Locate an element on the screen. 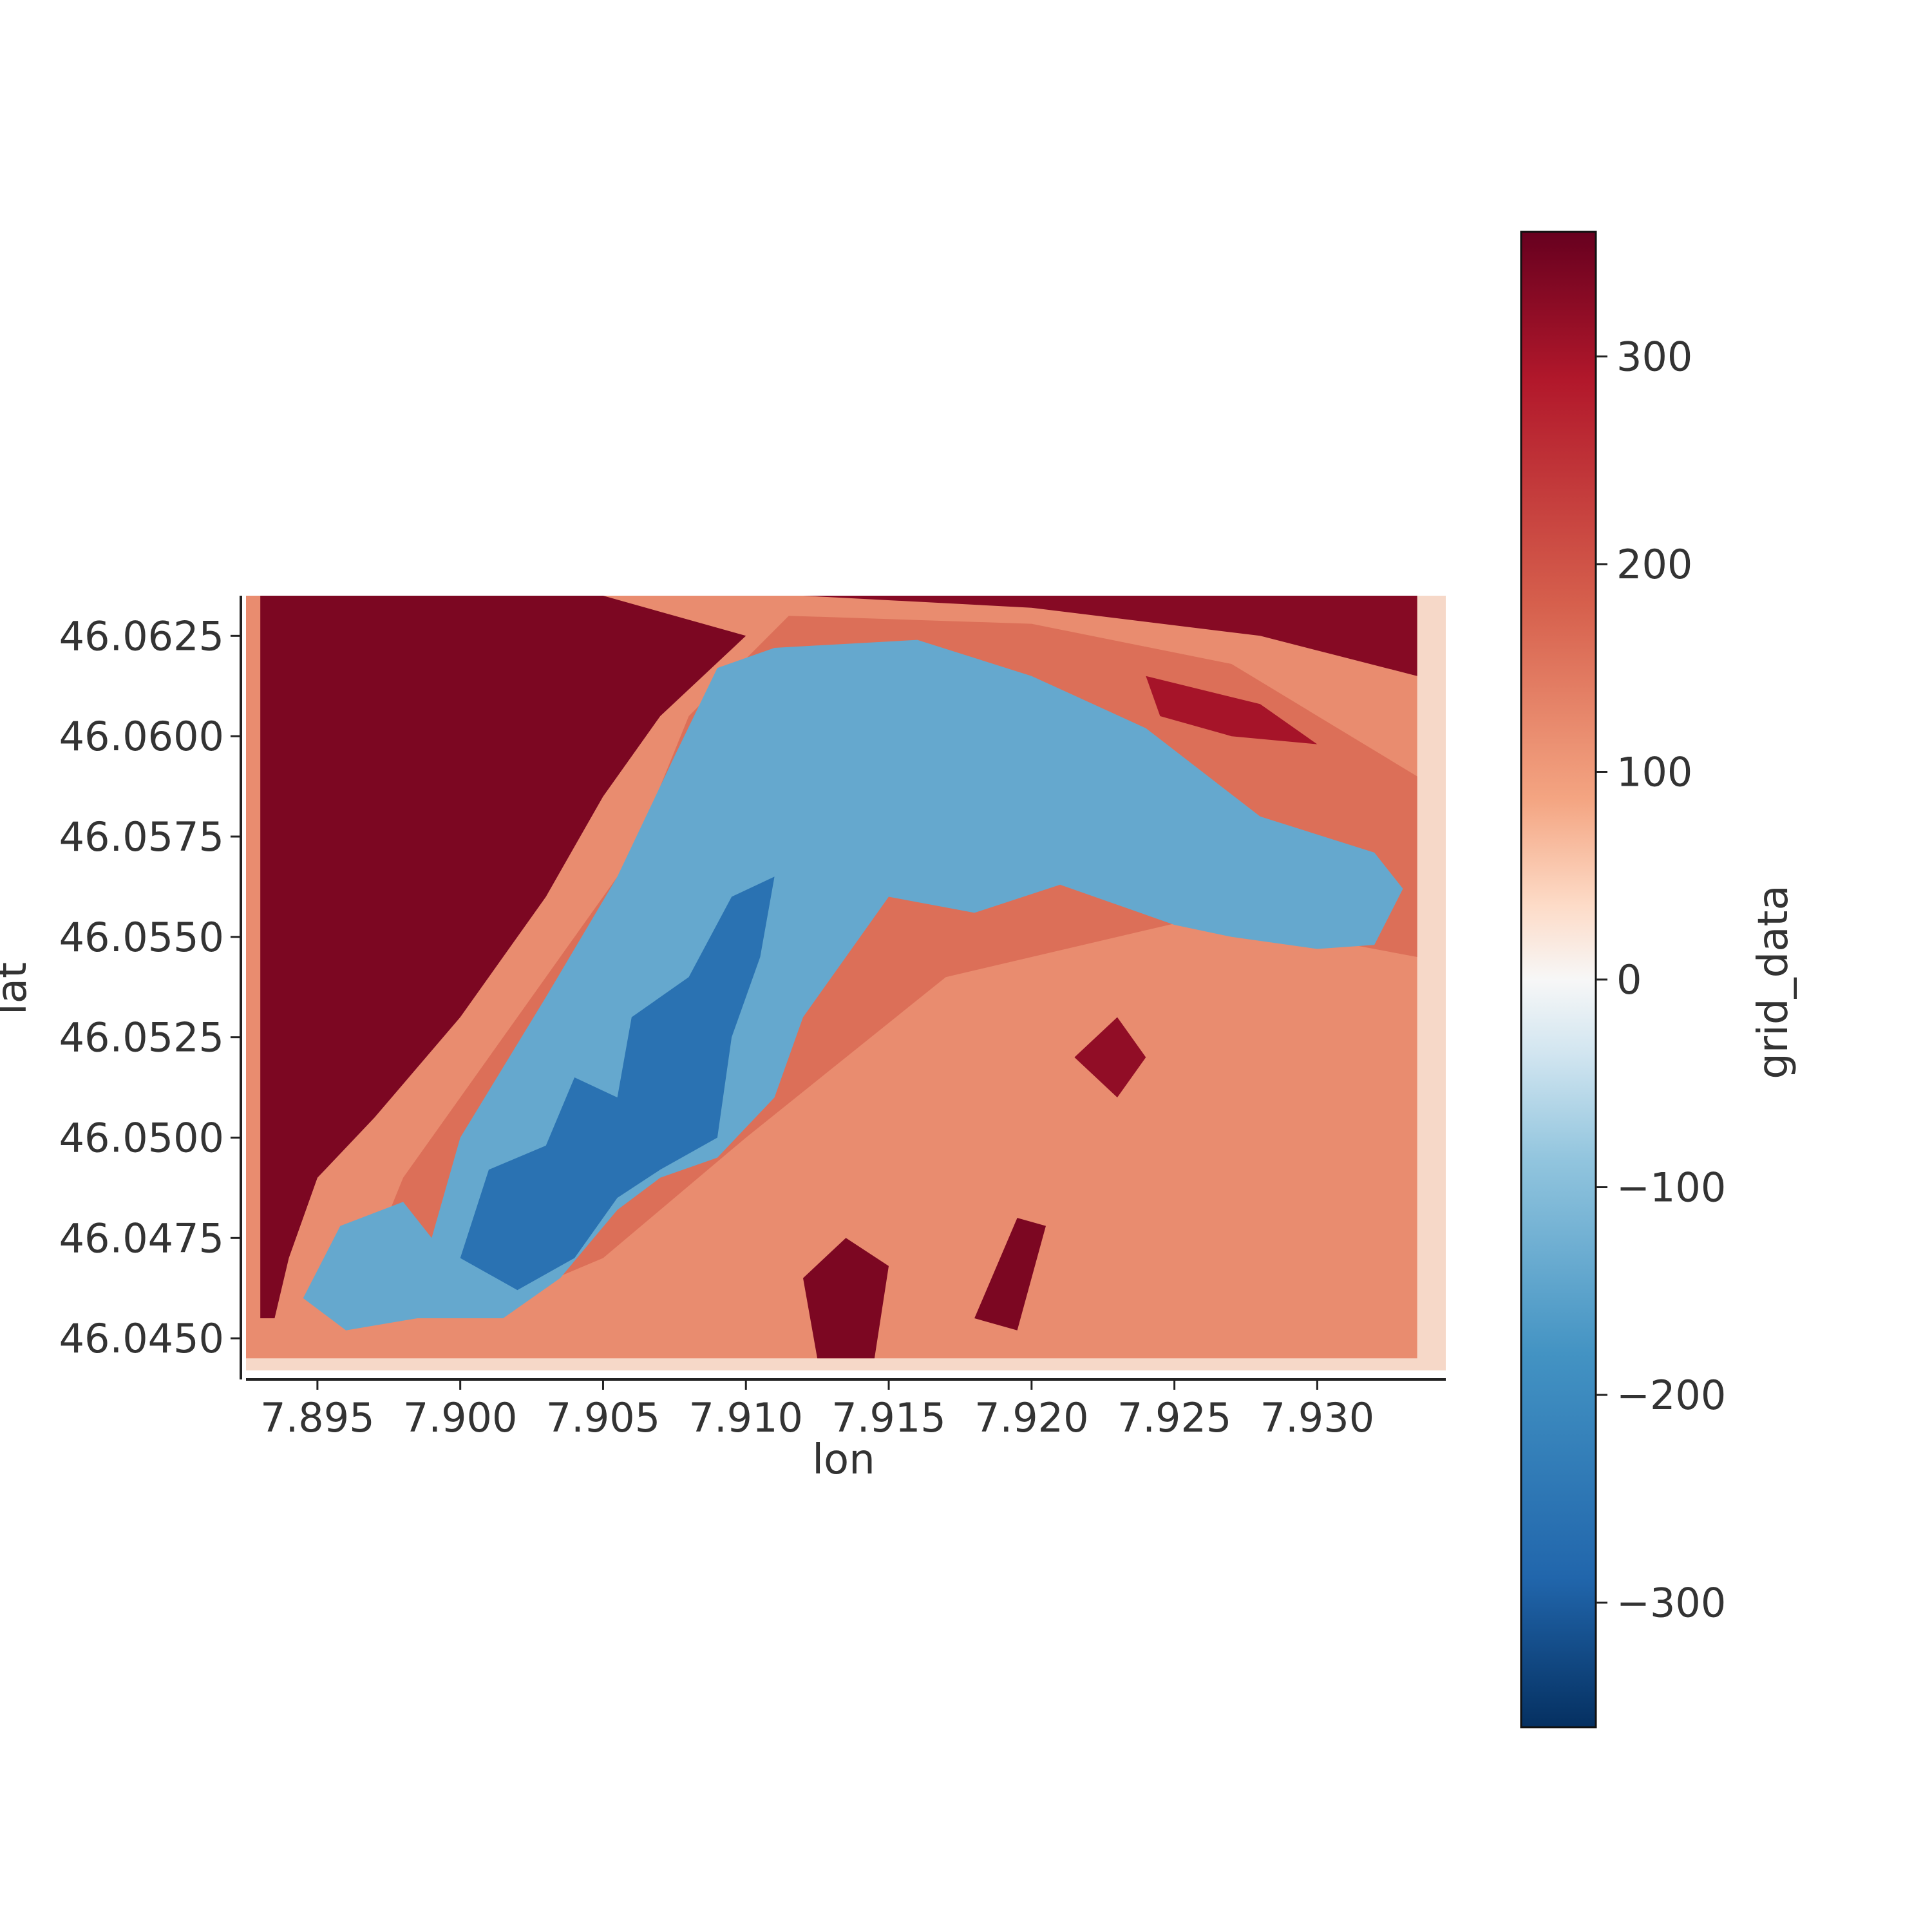 The height and width of the screenshot is (1932, 1932). colorbar-label: grid_data is located at coordinates (1773, 982).